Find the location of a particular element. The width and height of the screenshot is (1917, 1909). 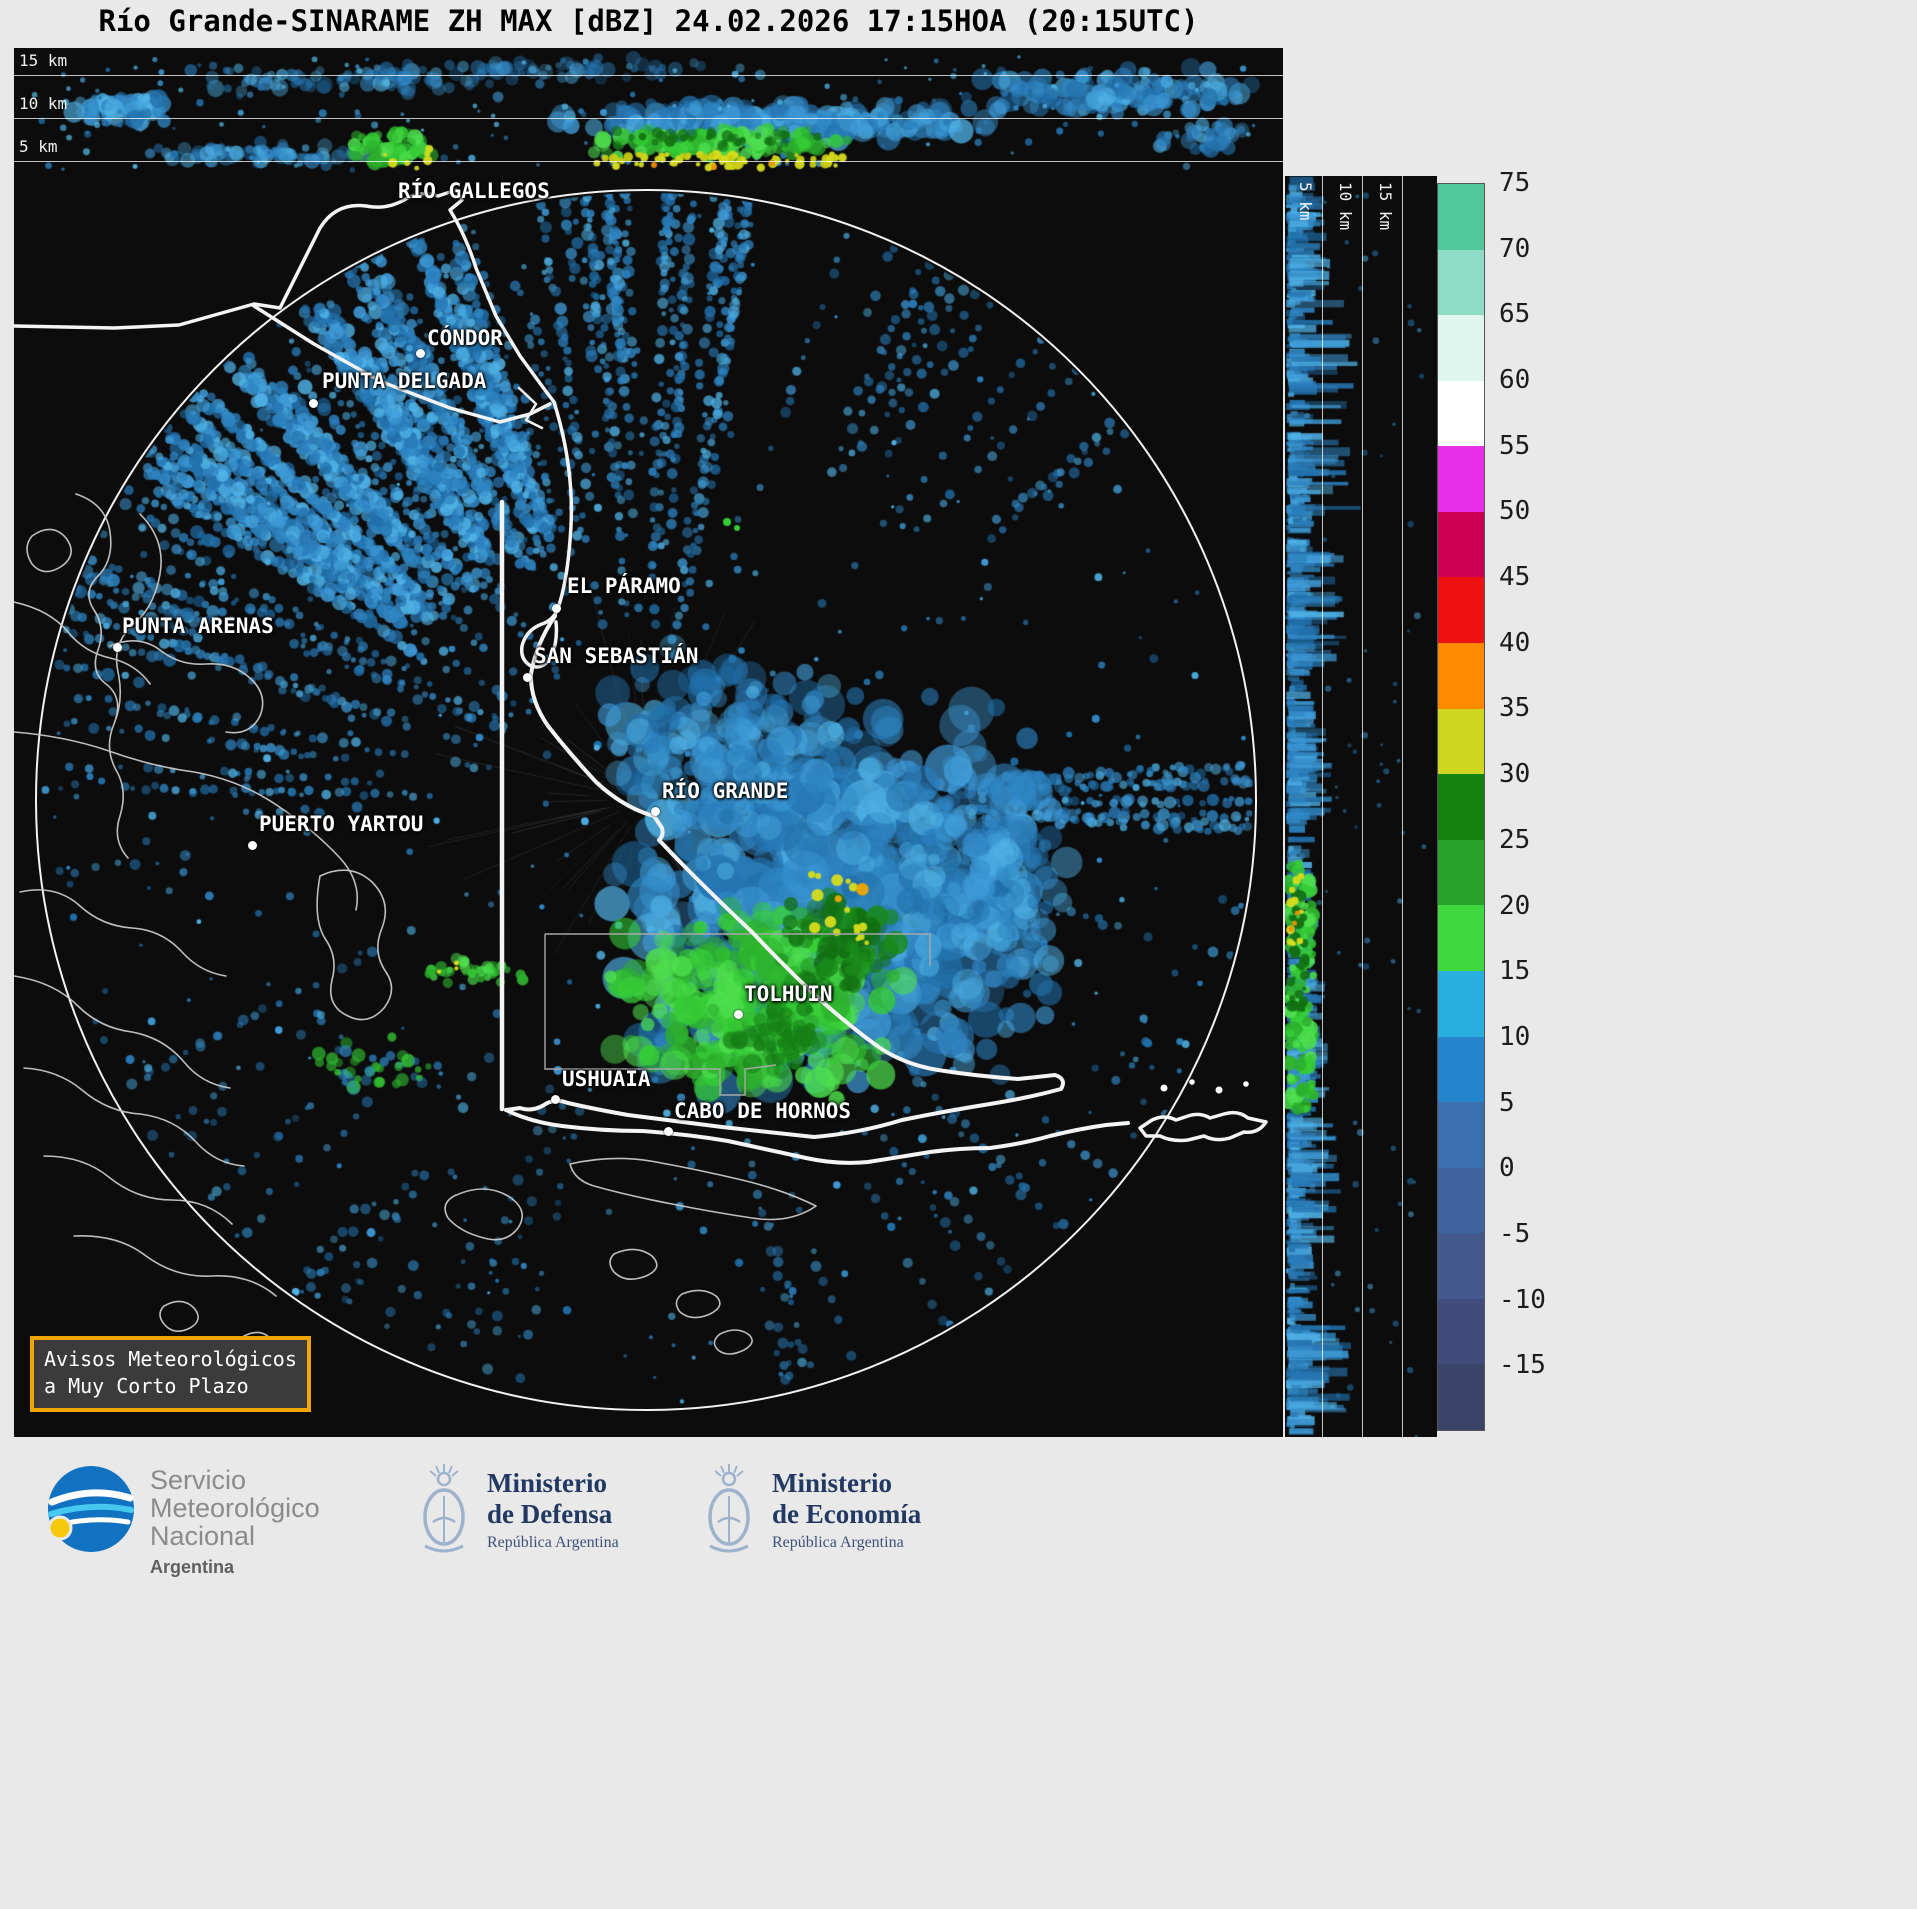

place-label: TOLHUIN is located at coordinates (788, 994).